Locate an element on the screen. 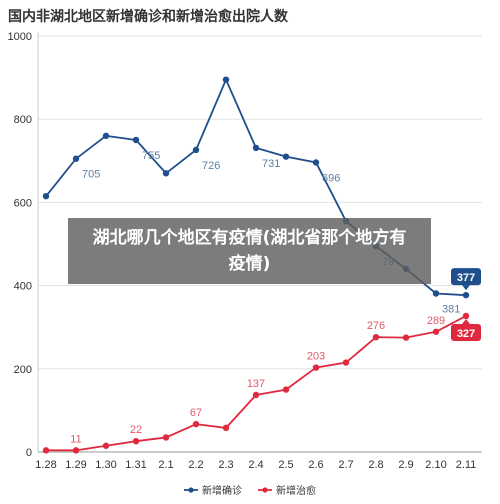 This screenshot has height=504, width=500. x-tick-label: 1.28 is located at coordinates (45, 465).